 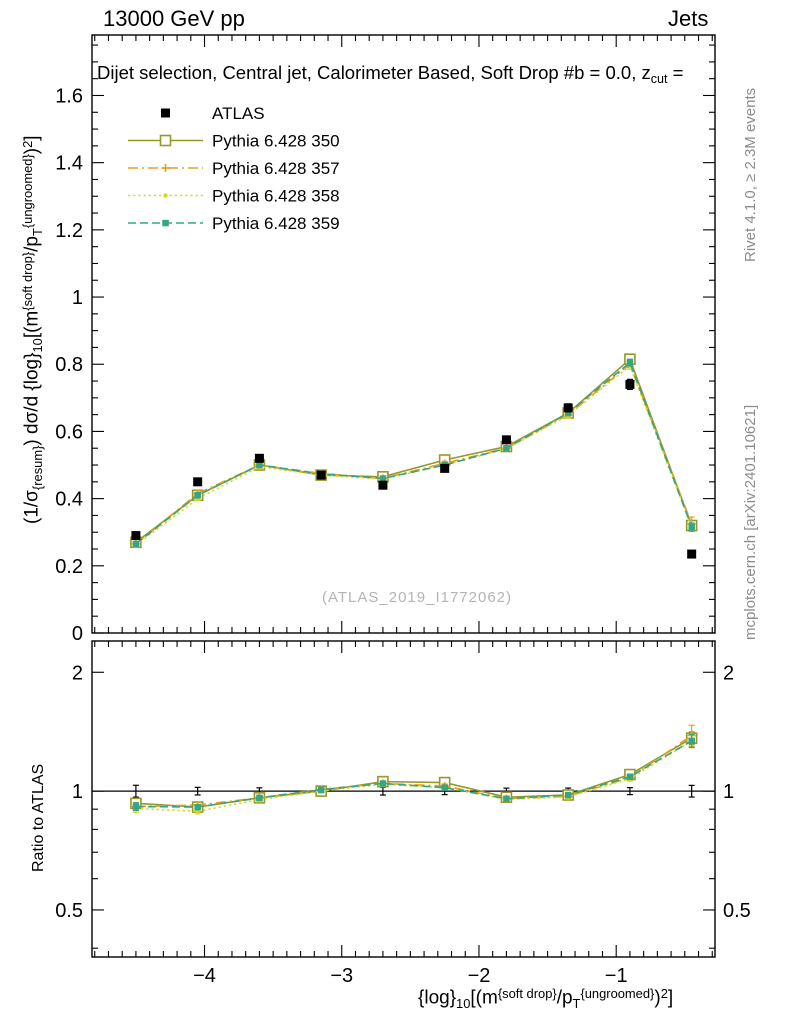 I want to click on svg-text: 1.2, so click(x=69, y=231).